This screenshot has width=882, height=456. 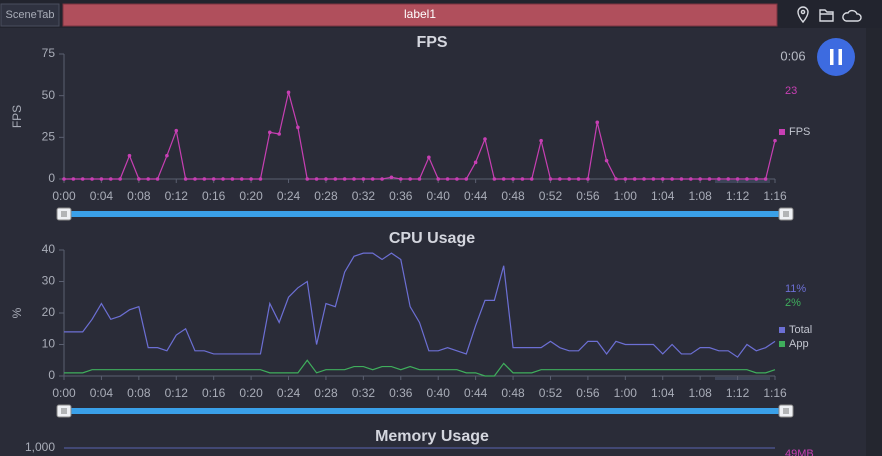 I want to click on x-tick-label: 0:56, so click(x=588, y=393).